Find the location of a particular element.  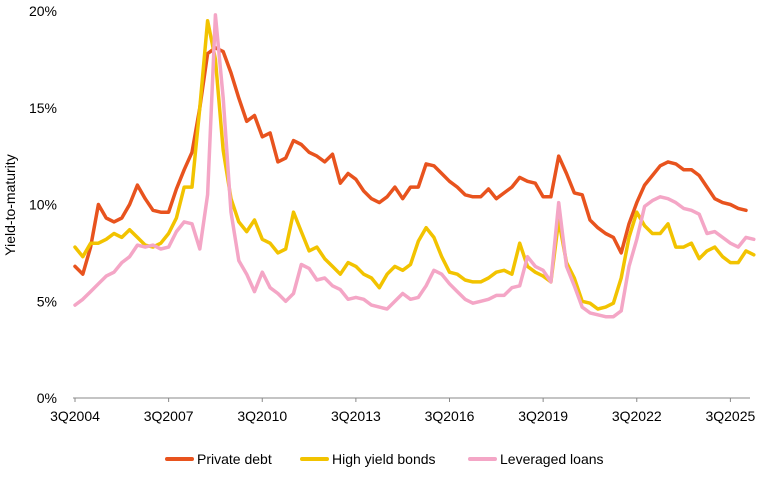

x-tick-label: 3Q2010 is located at coordinates (262, 416).